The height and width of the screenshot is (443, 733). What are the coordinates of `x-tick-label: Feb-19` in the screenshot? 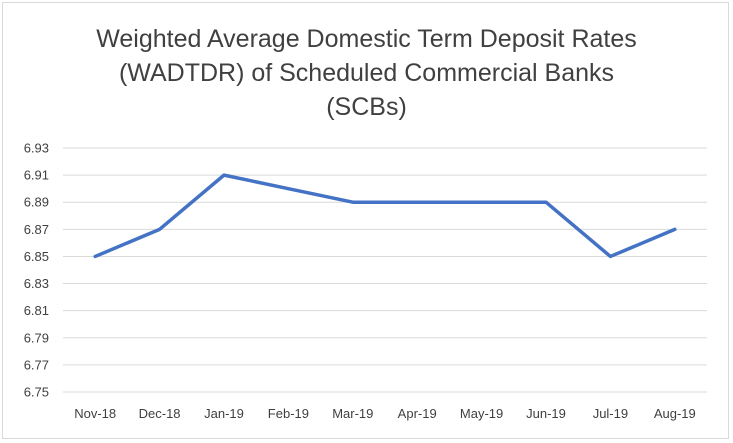 It's located at (288, 413).